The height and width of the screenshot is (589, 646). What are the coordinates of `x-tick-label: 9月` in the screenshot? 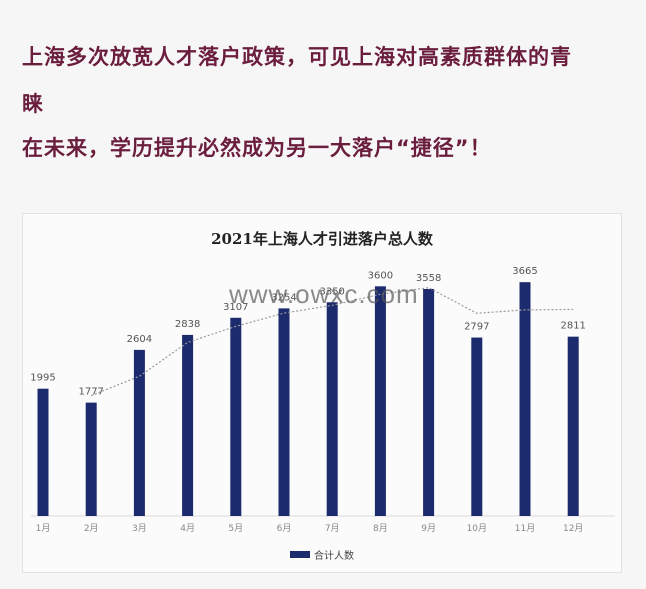 It's located at (428, 528).